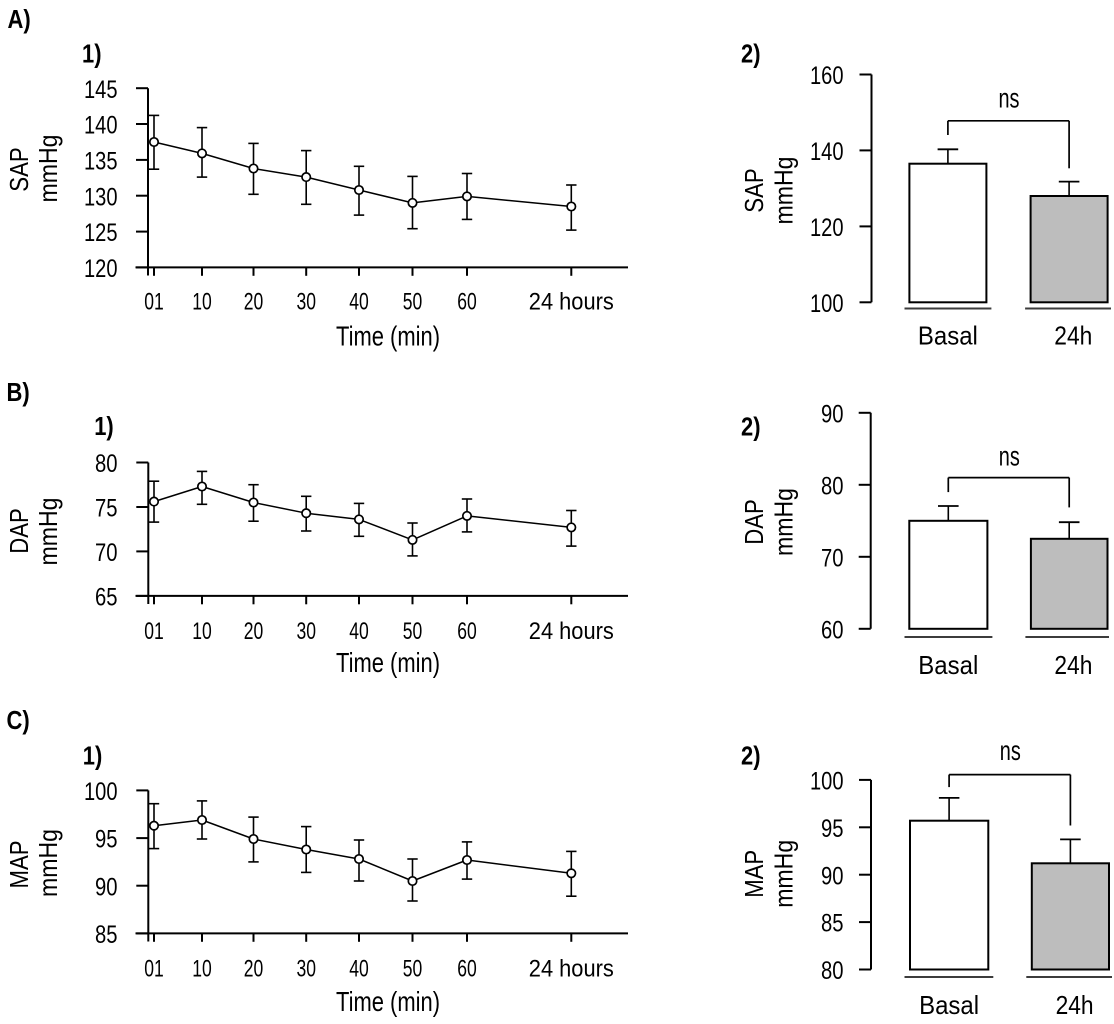 Image resolution: width=1114 pixels, height=1024 pixels. I want to click on svg-text: A), so click(19, 19).